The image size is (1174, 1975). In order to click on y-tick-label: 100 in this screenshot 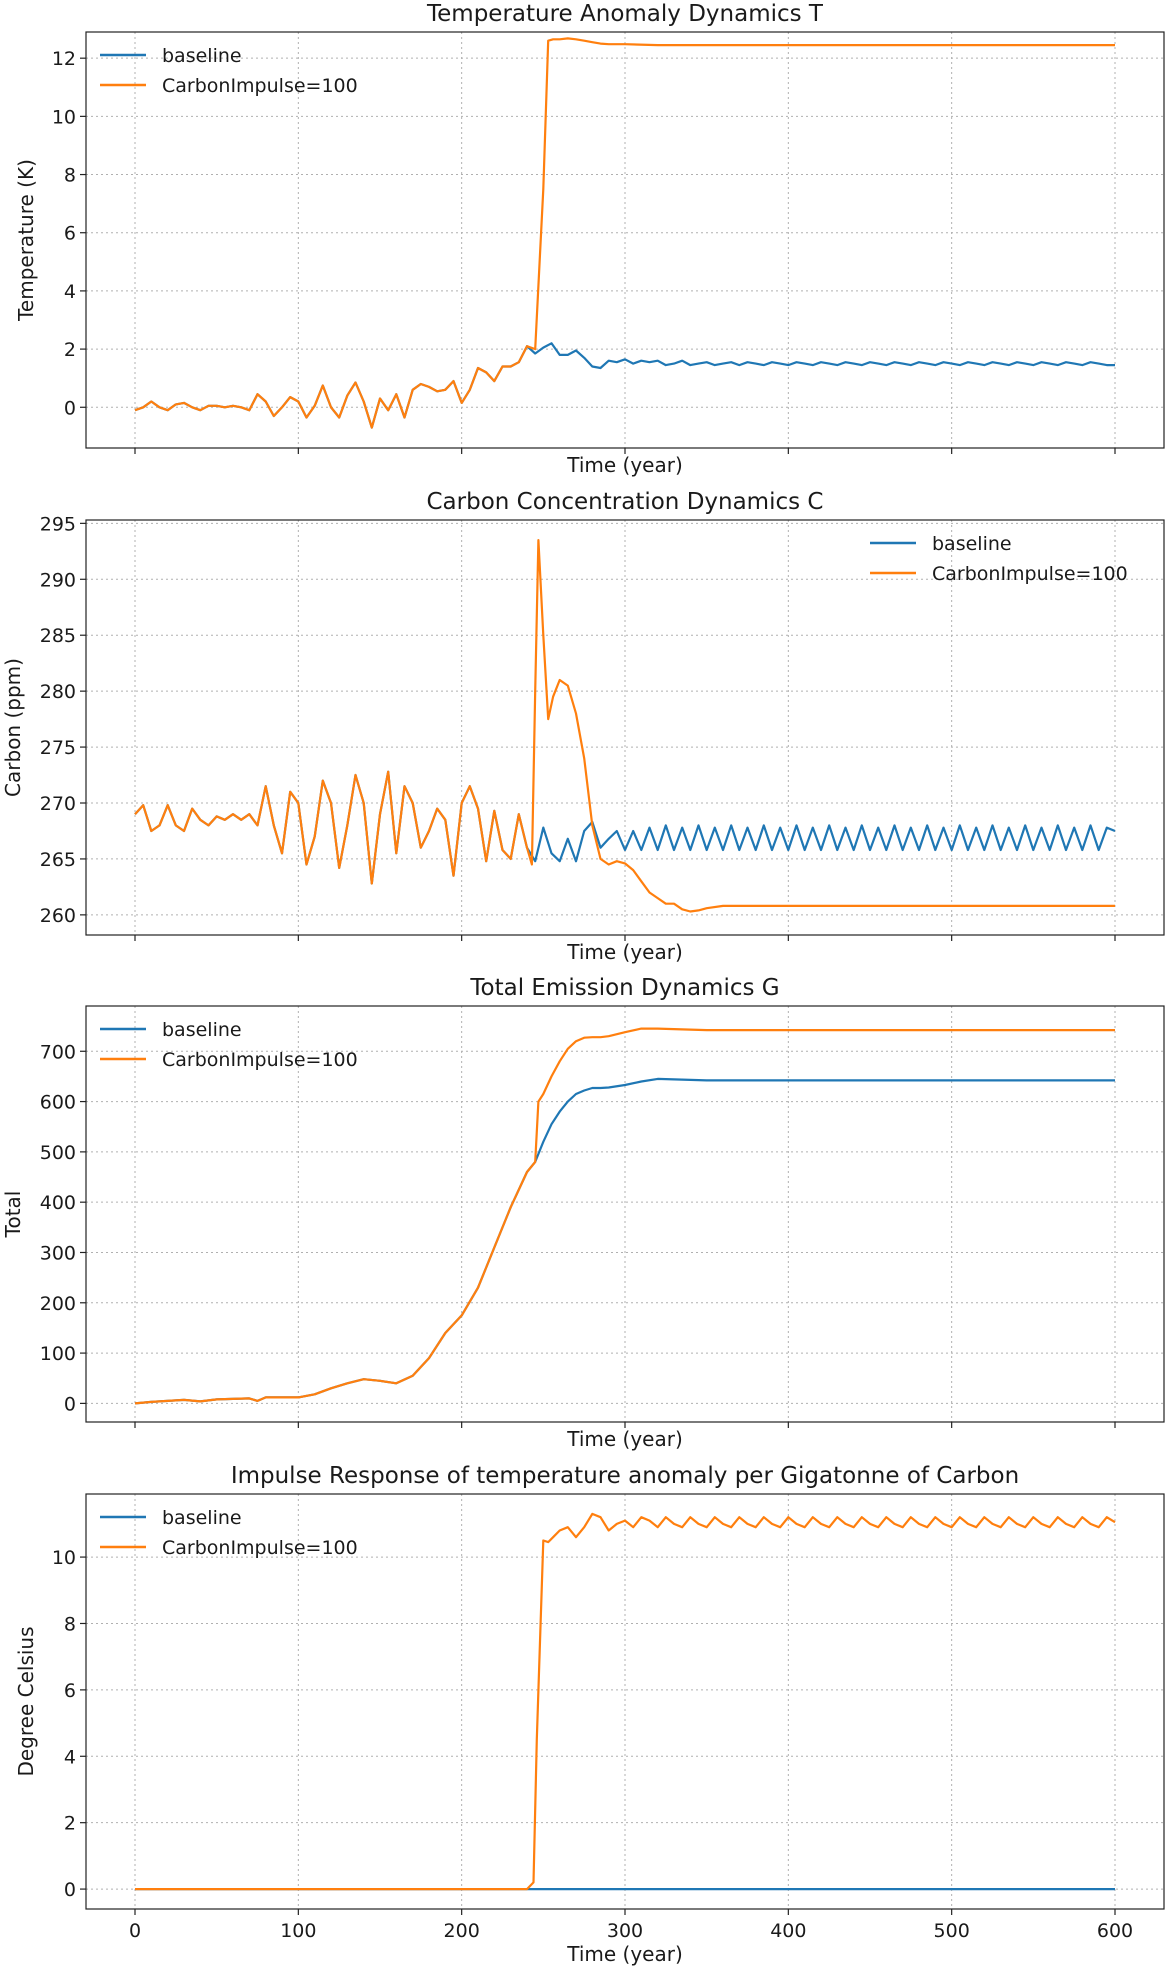, I will do `click(58, 1354)`.